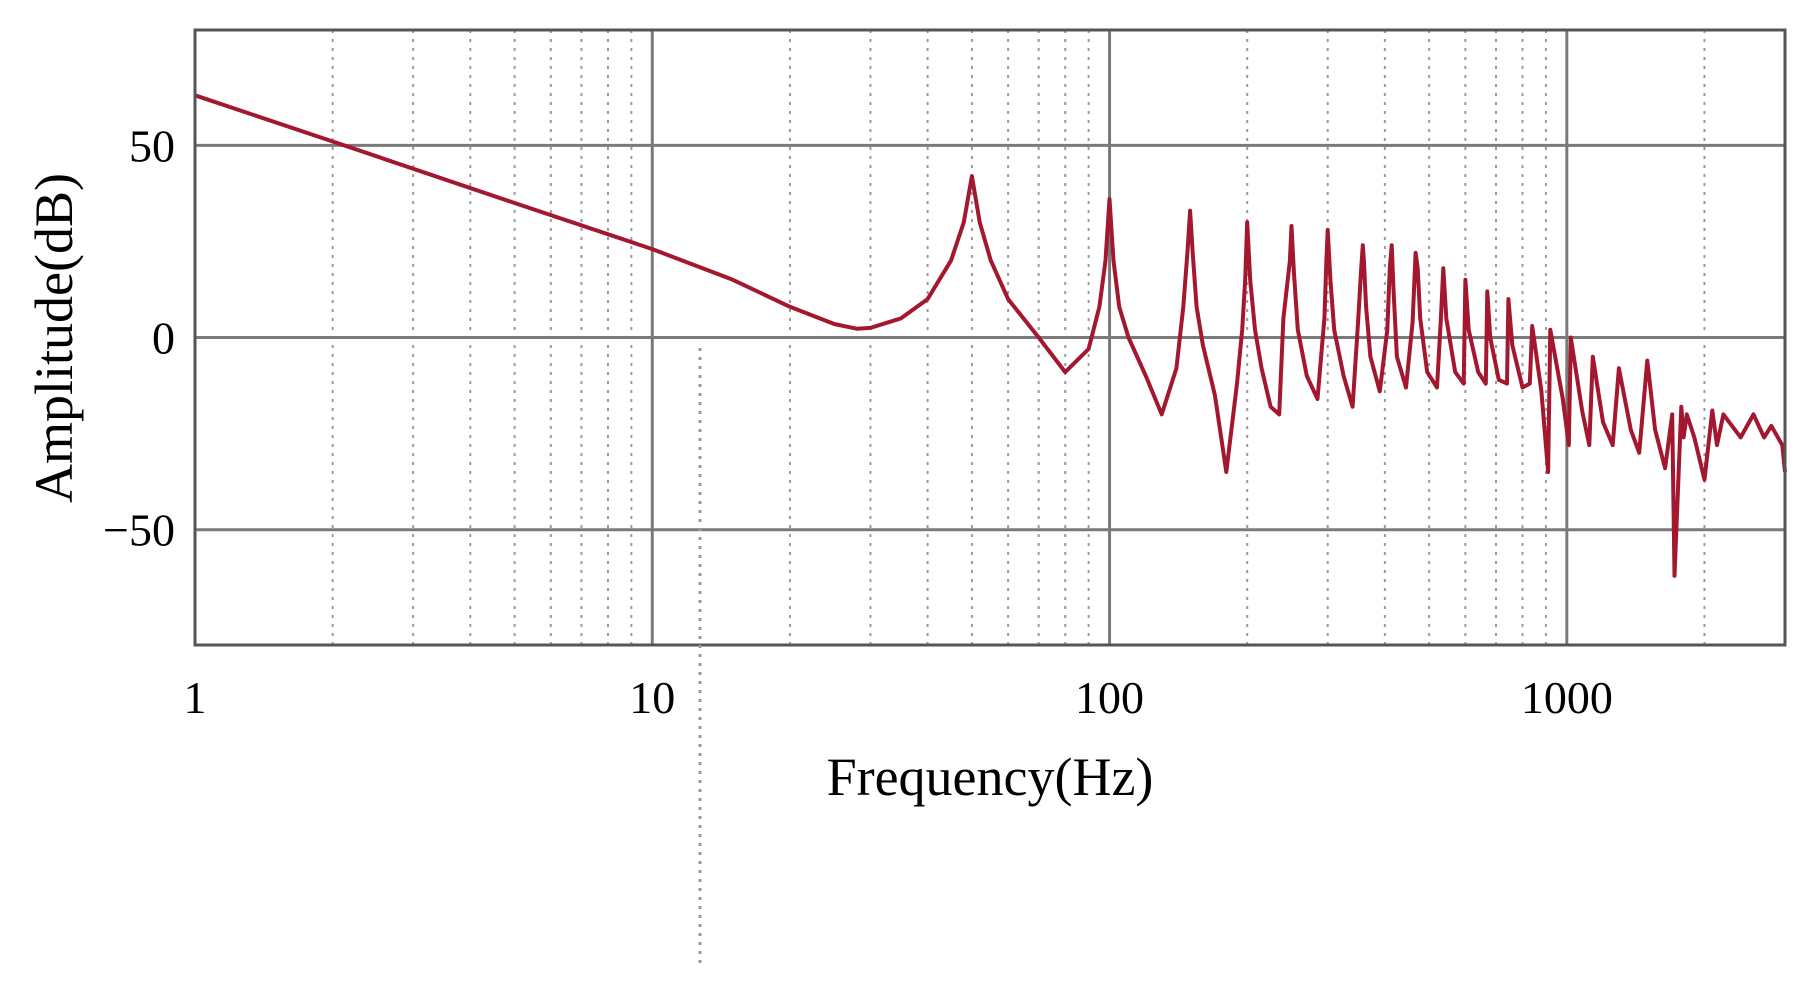 This screenshot has height=989, width=1809. Describe the element at coordinates (54, 338) in the screenshot. I see `y-axis-title: Amplitude(dB)` at that location.